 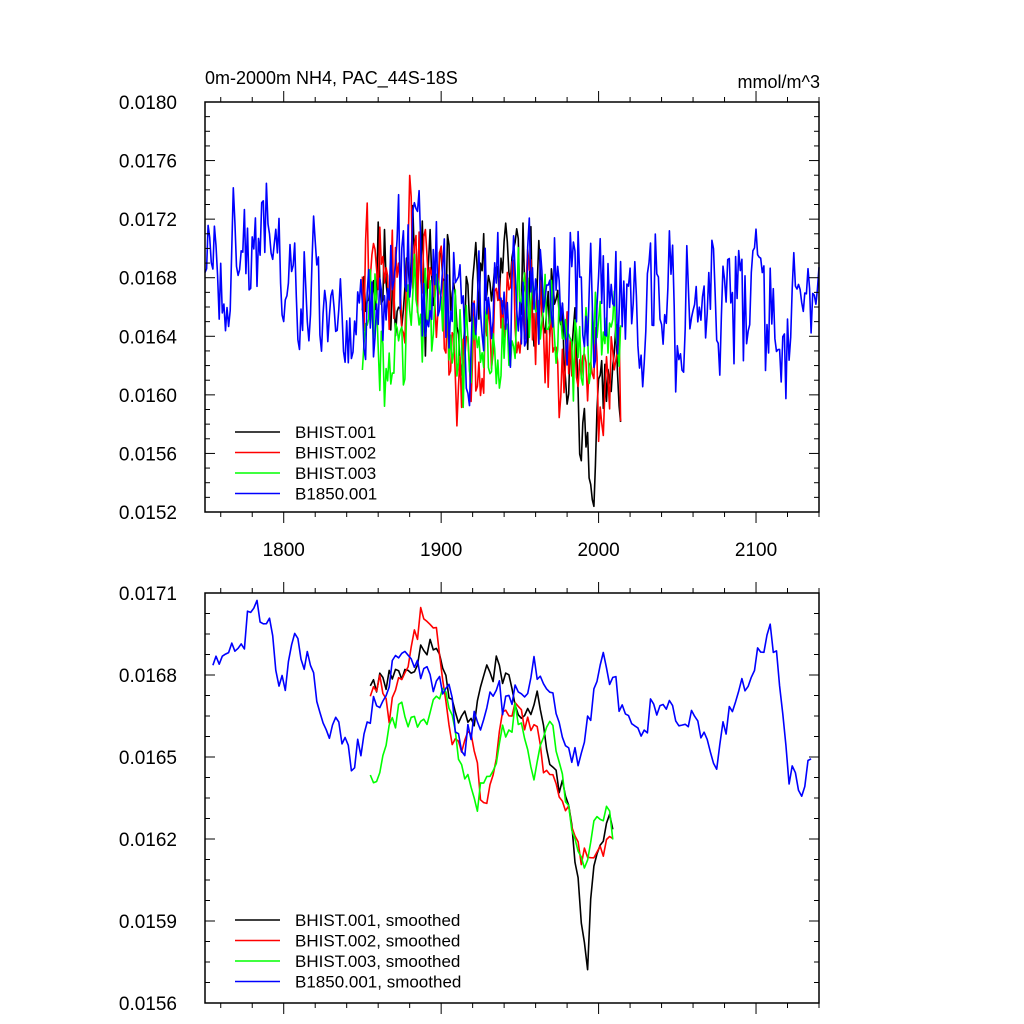 I want to click on x-tick-label: 1800, so click(x=284, y=550).